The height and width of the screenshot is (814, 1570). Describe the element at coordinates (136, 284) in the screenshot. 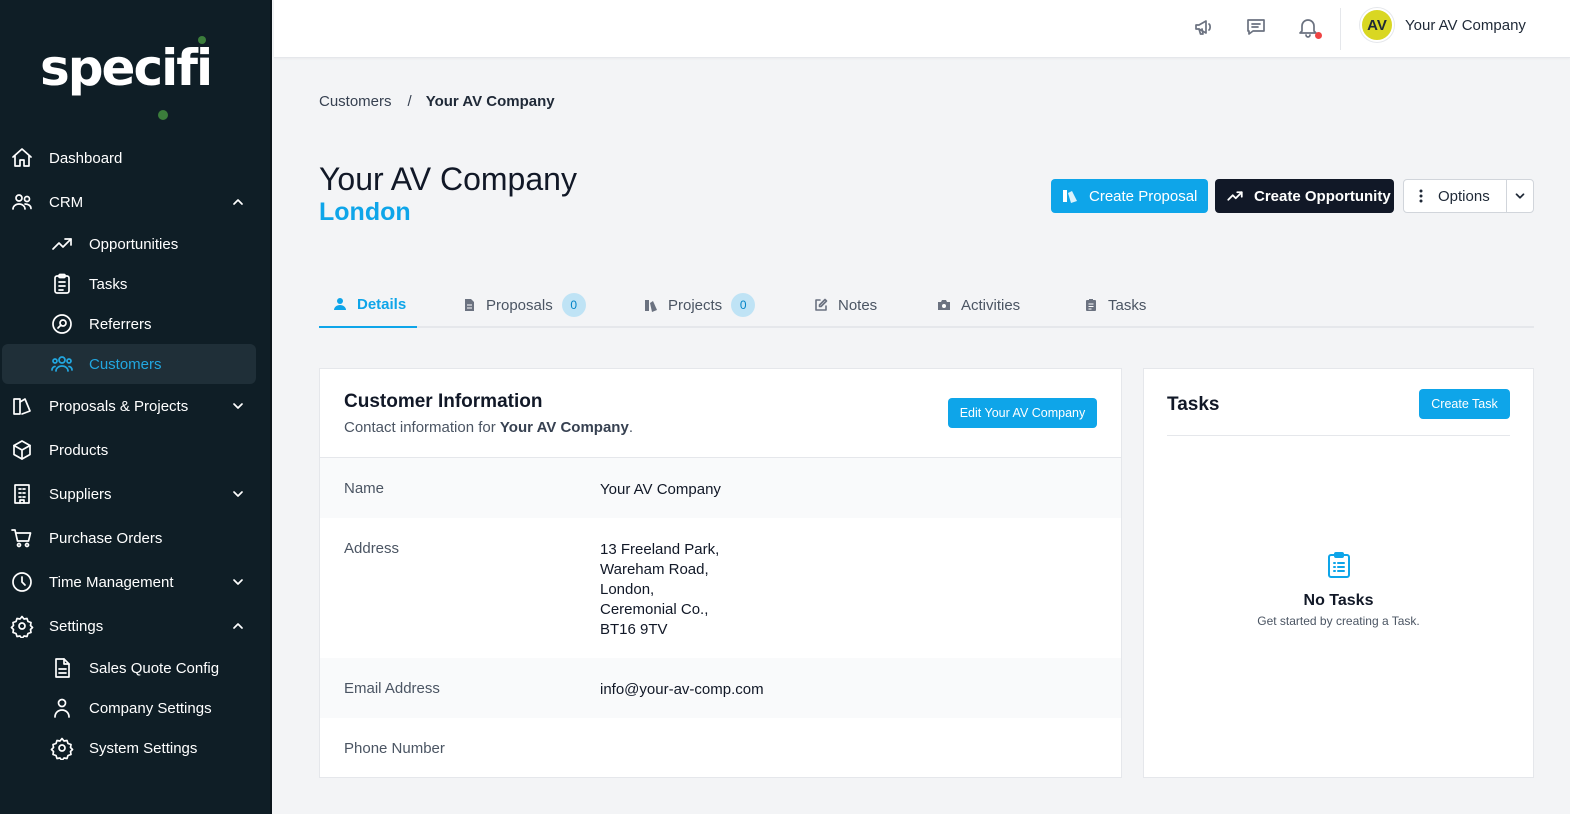

I see `sidebar-item-tasks: Tasks` at that location.